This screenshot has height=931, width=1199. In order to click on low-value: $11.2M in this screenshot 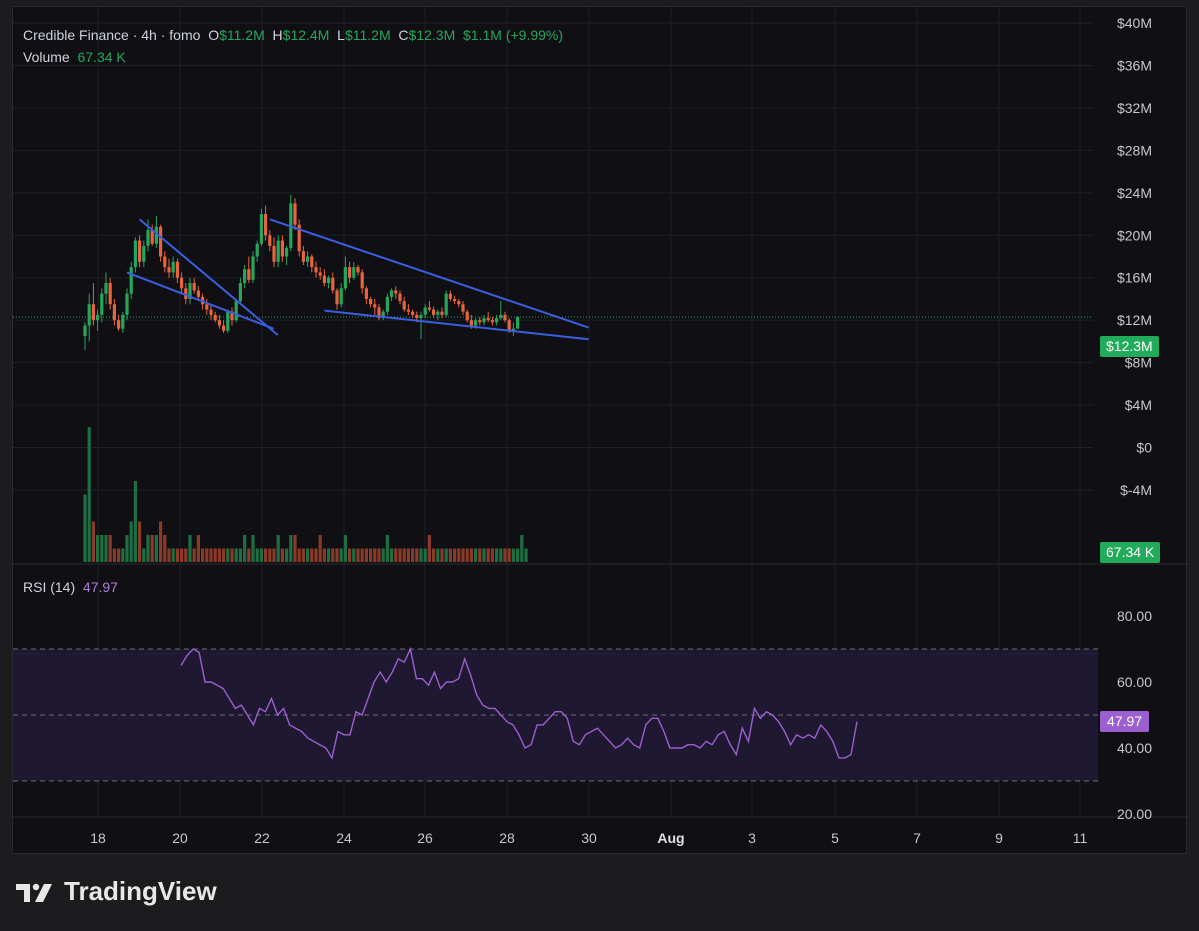, I will do `click(367, 35)`.